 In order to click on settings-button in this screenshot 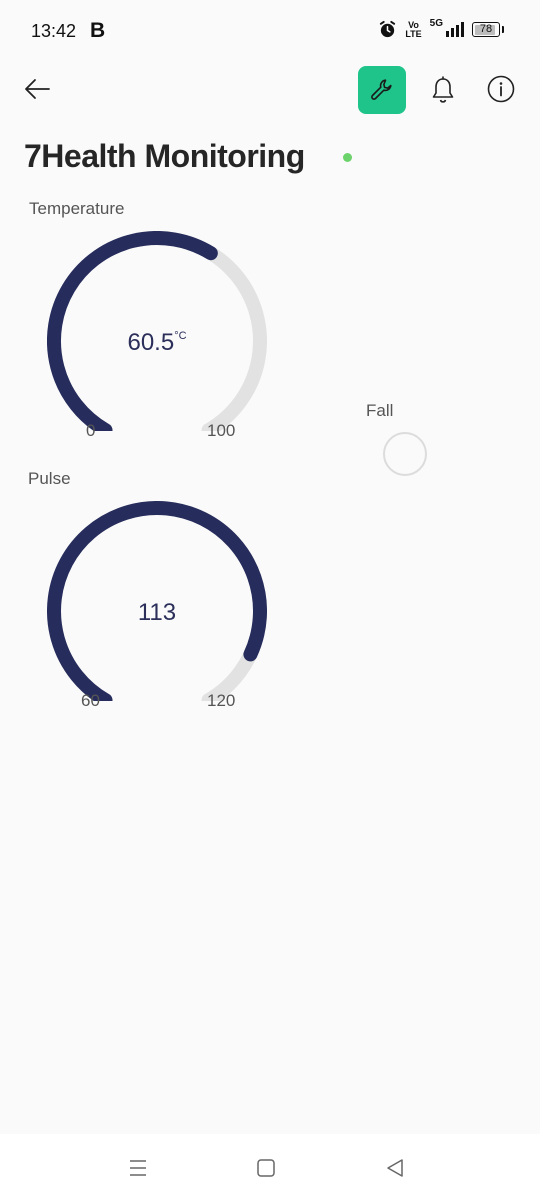, I will do `click(382, 90)`.